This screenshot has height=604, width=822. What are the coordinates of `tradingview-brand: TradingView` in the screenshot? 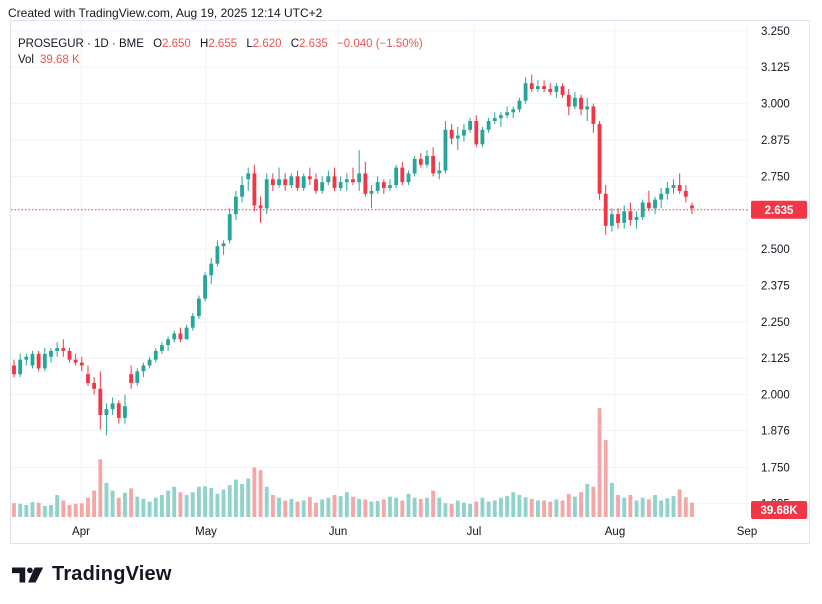 It's located at (92, 574).